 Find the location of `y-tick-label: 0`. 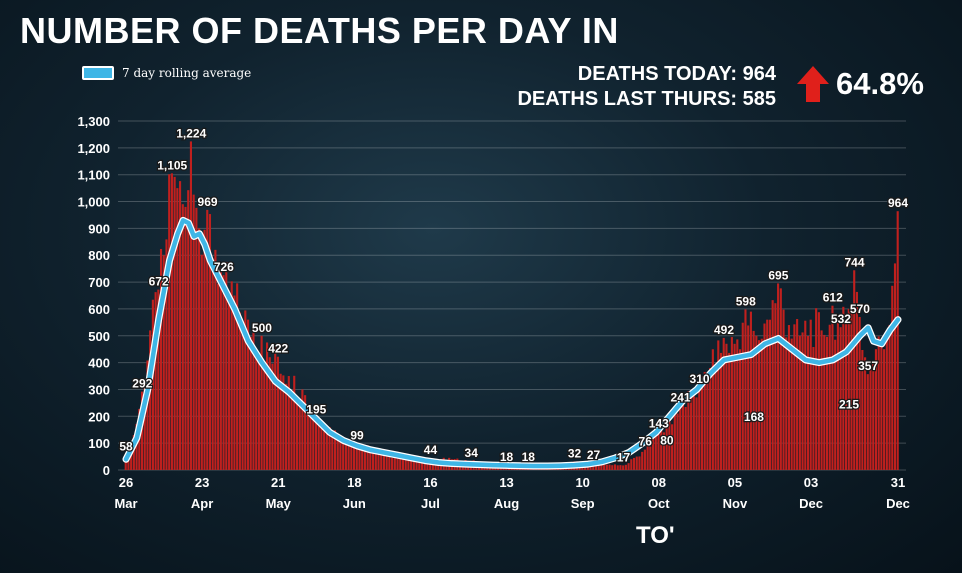

y-tick-label: 0 is located at coordinates (106, 470).